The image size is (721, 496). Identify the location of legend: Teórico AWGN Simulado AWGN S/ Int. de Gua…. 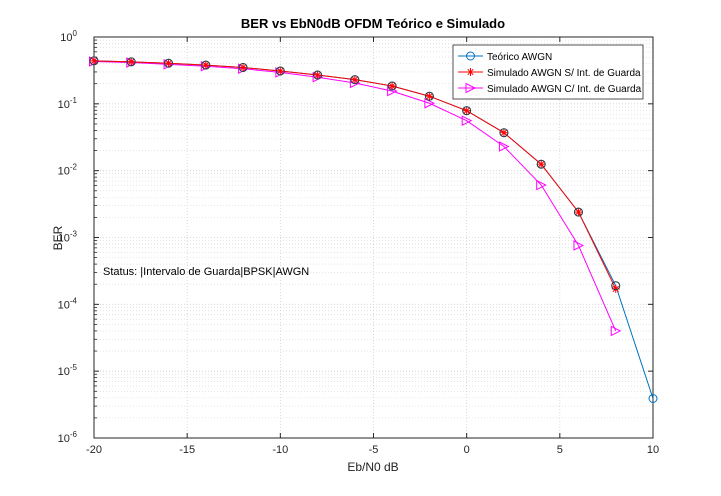
(548, 72).